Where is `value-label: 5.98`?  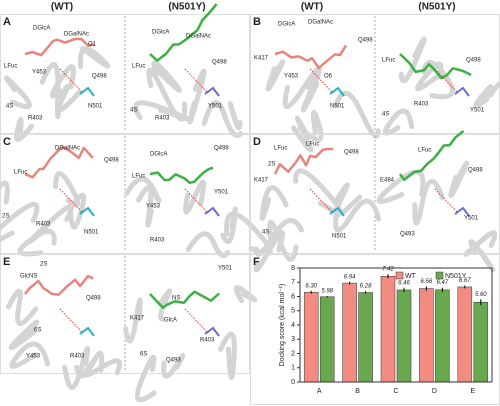 value-label: 5.98 is located at coordinates (327, 292).